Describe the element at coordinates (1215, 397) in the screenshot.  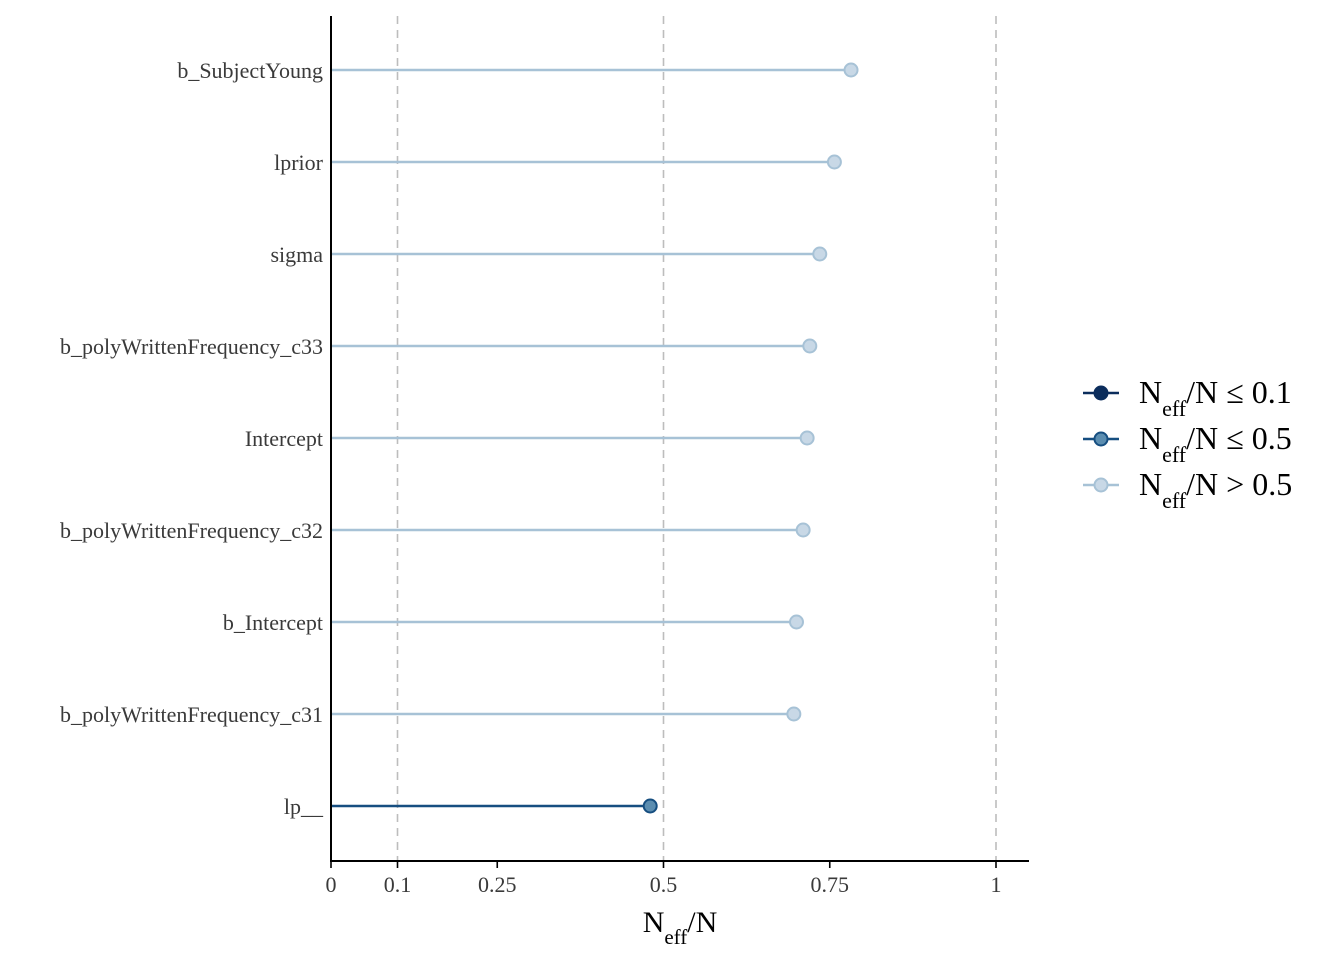
I see `legend-label: Neff/N ≤ 0.1` at that location.